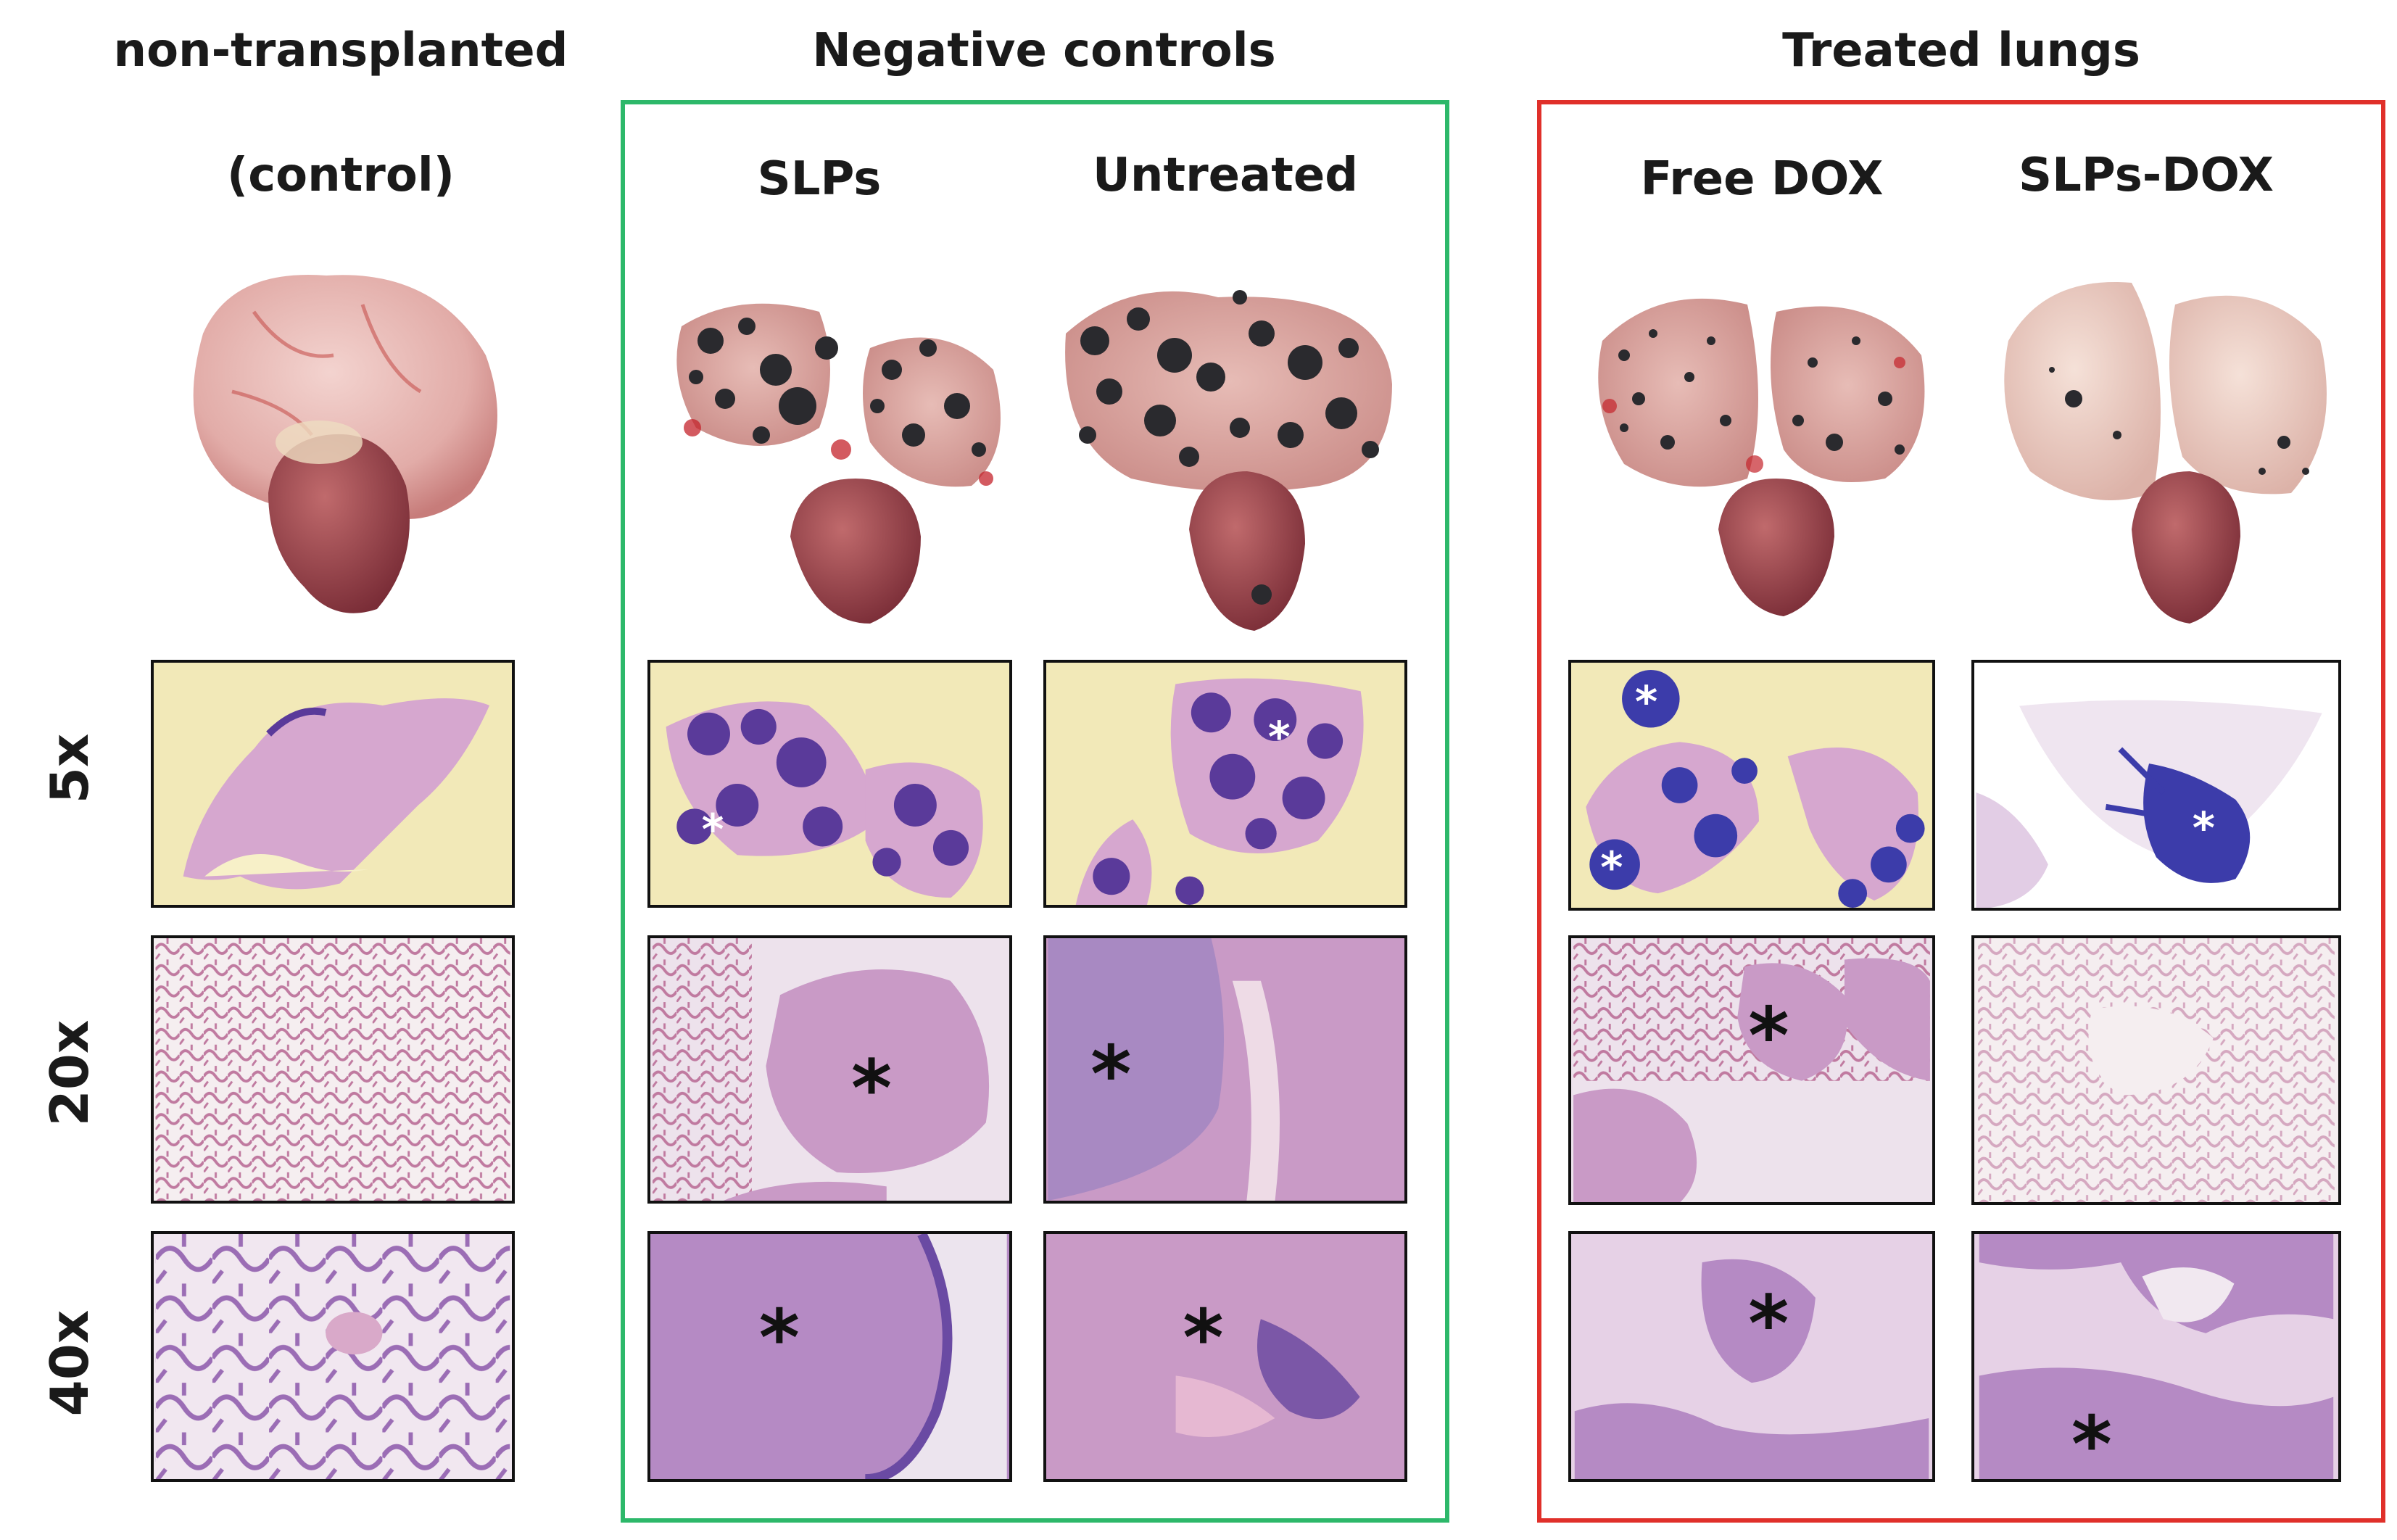 This screenshot has width=2397, height=1540. I want to click on header-slps: SLPs, so click(819, 179).